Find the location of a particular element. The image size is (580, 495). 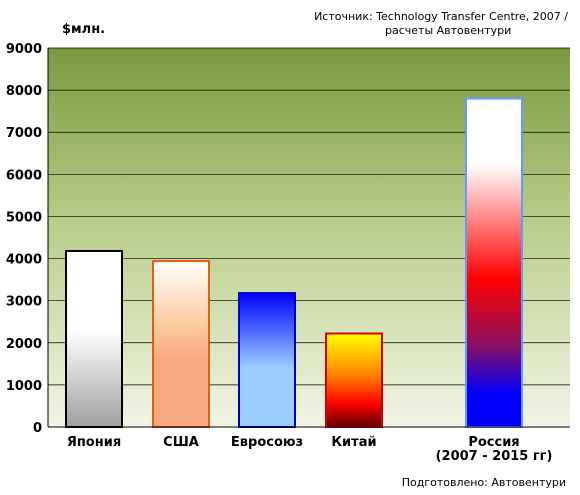

y-tick-label: 6000 is located at coordinates (24, 175).